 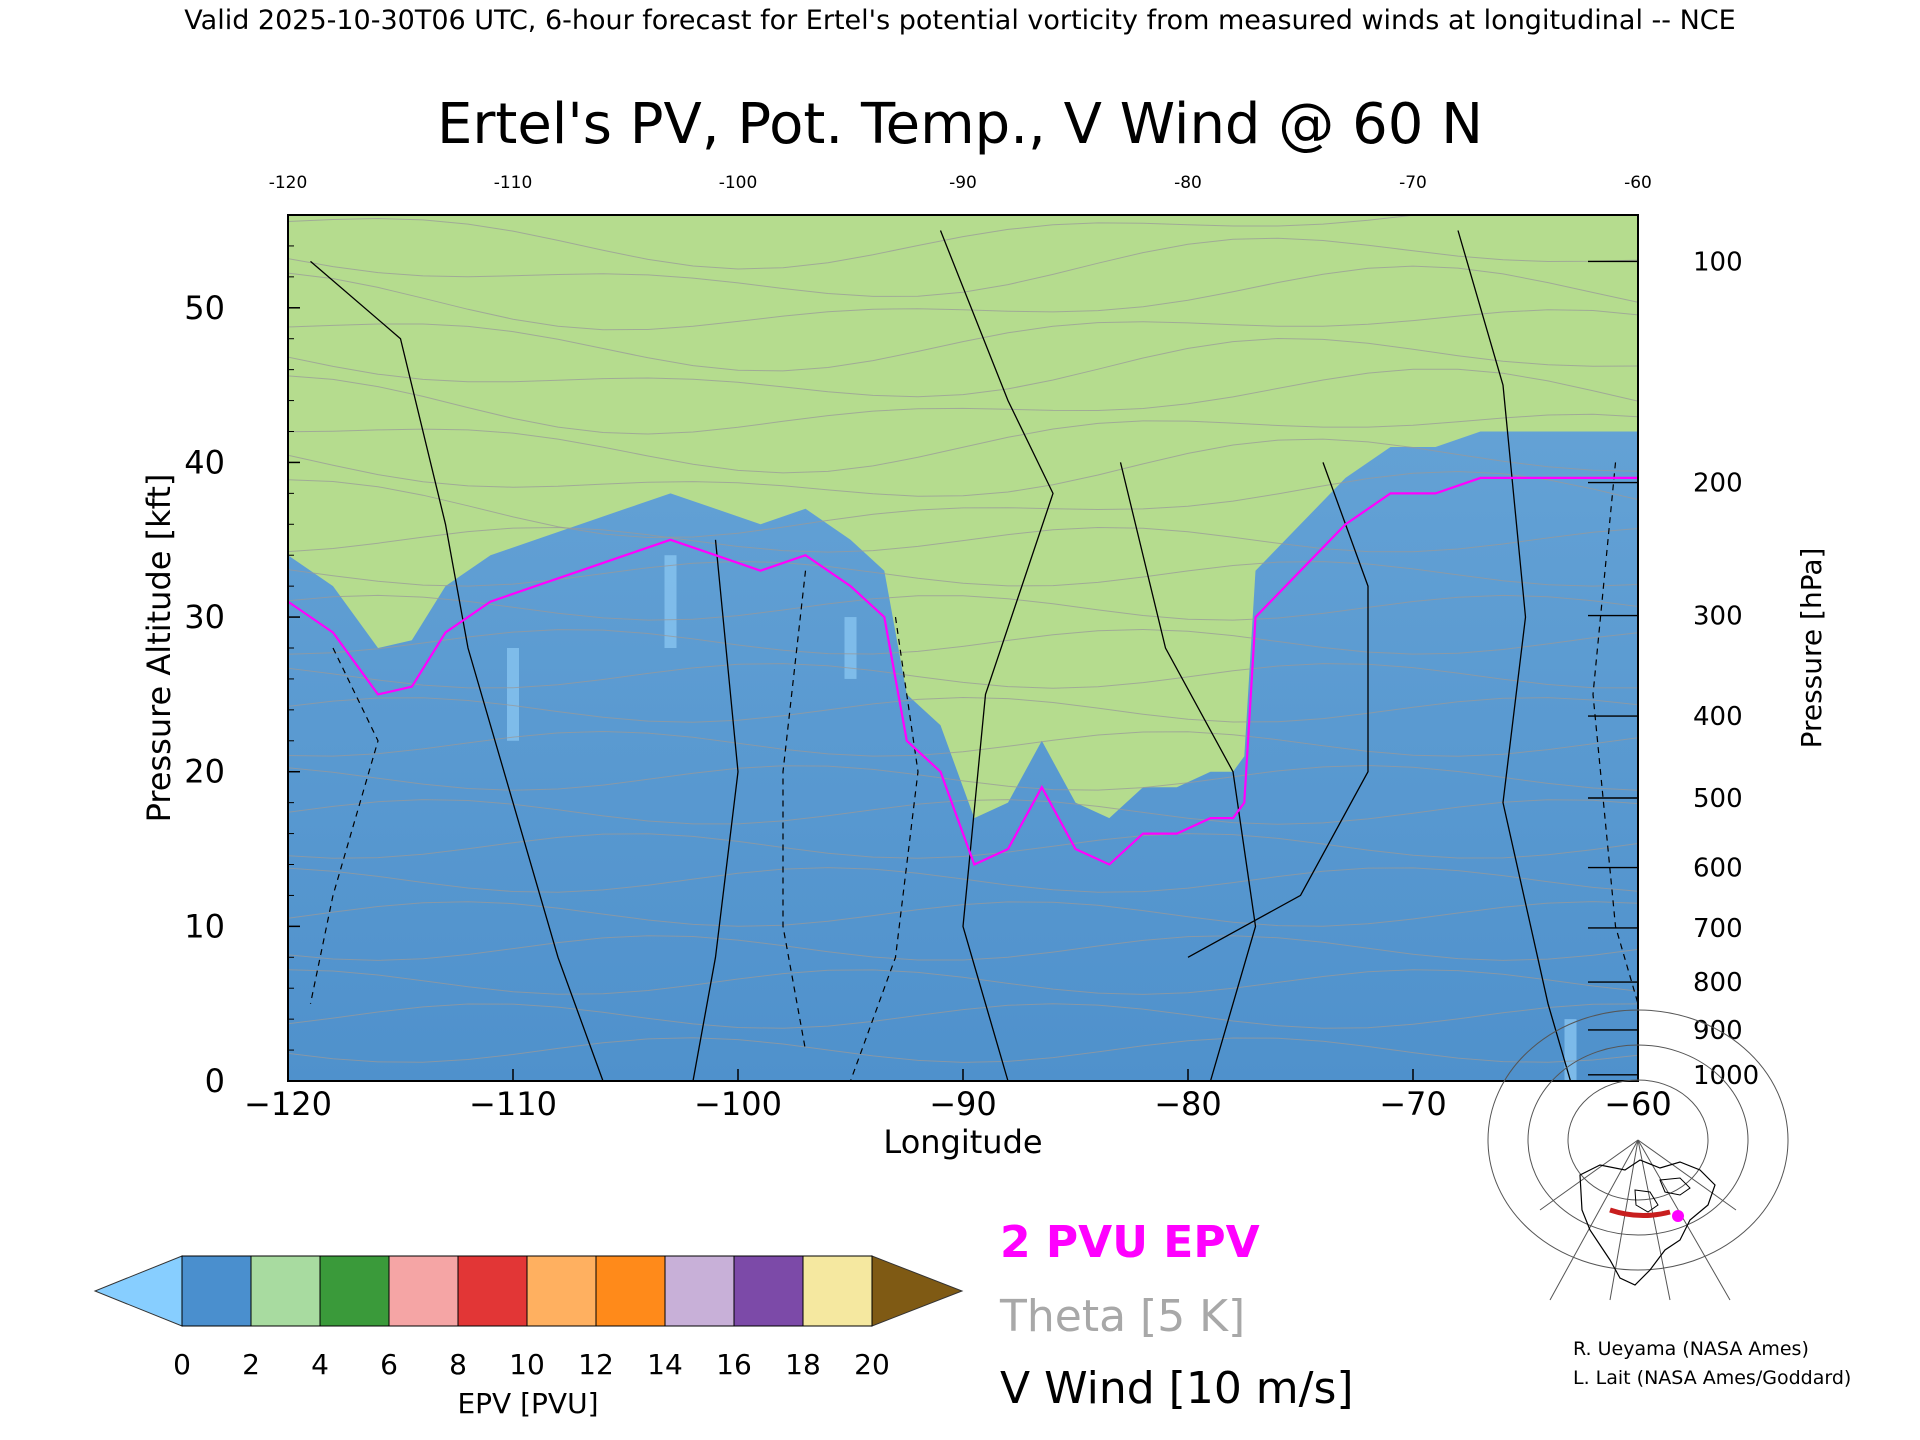 I want to click on colorbar-tick-label: 14, so click(x=665, y=1364).